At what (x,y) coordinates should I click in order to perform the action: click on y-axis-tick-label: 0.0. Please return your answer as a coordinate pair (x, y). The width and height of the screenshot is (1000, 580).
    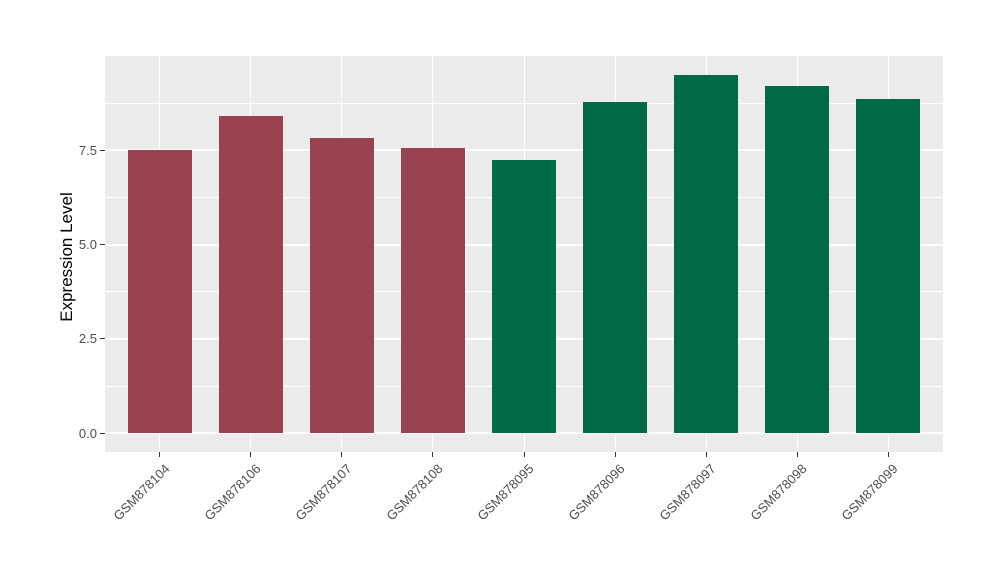
    Looking at the image, I should click on (87, 433).